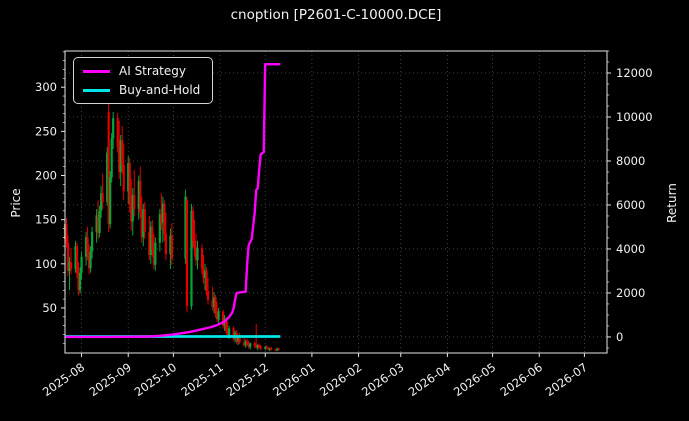 The width and height of the screenshot is (689, 421). I want to click on chart-title: cnoption [P2601-C-10000.DCE], so click(336, 15).